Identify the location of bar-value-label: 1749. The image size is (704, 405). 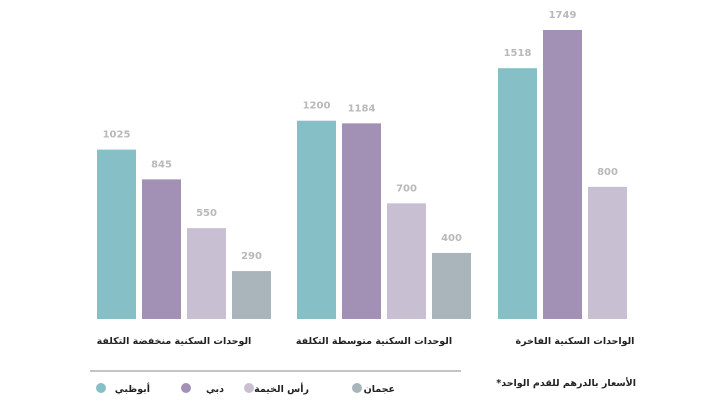
(563, 15).